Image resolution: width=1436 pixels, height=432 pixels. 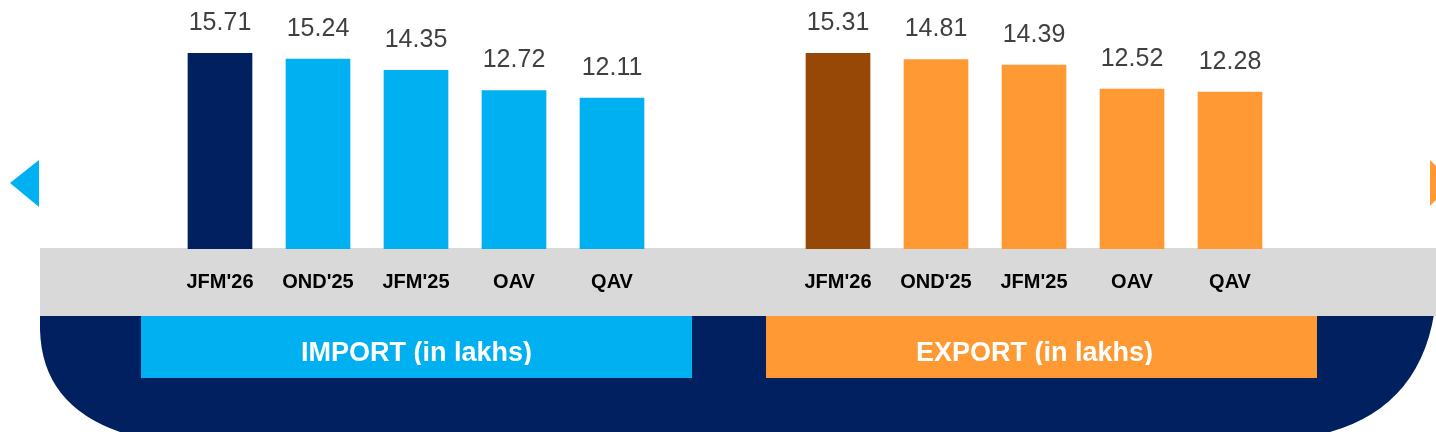 What do you see at coordinates (1230, 59) in the screenshot?
I see `data-label: 12.28` at bounding box center [1230, 59].